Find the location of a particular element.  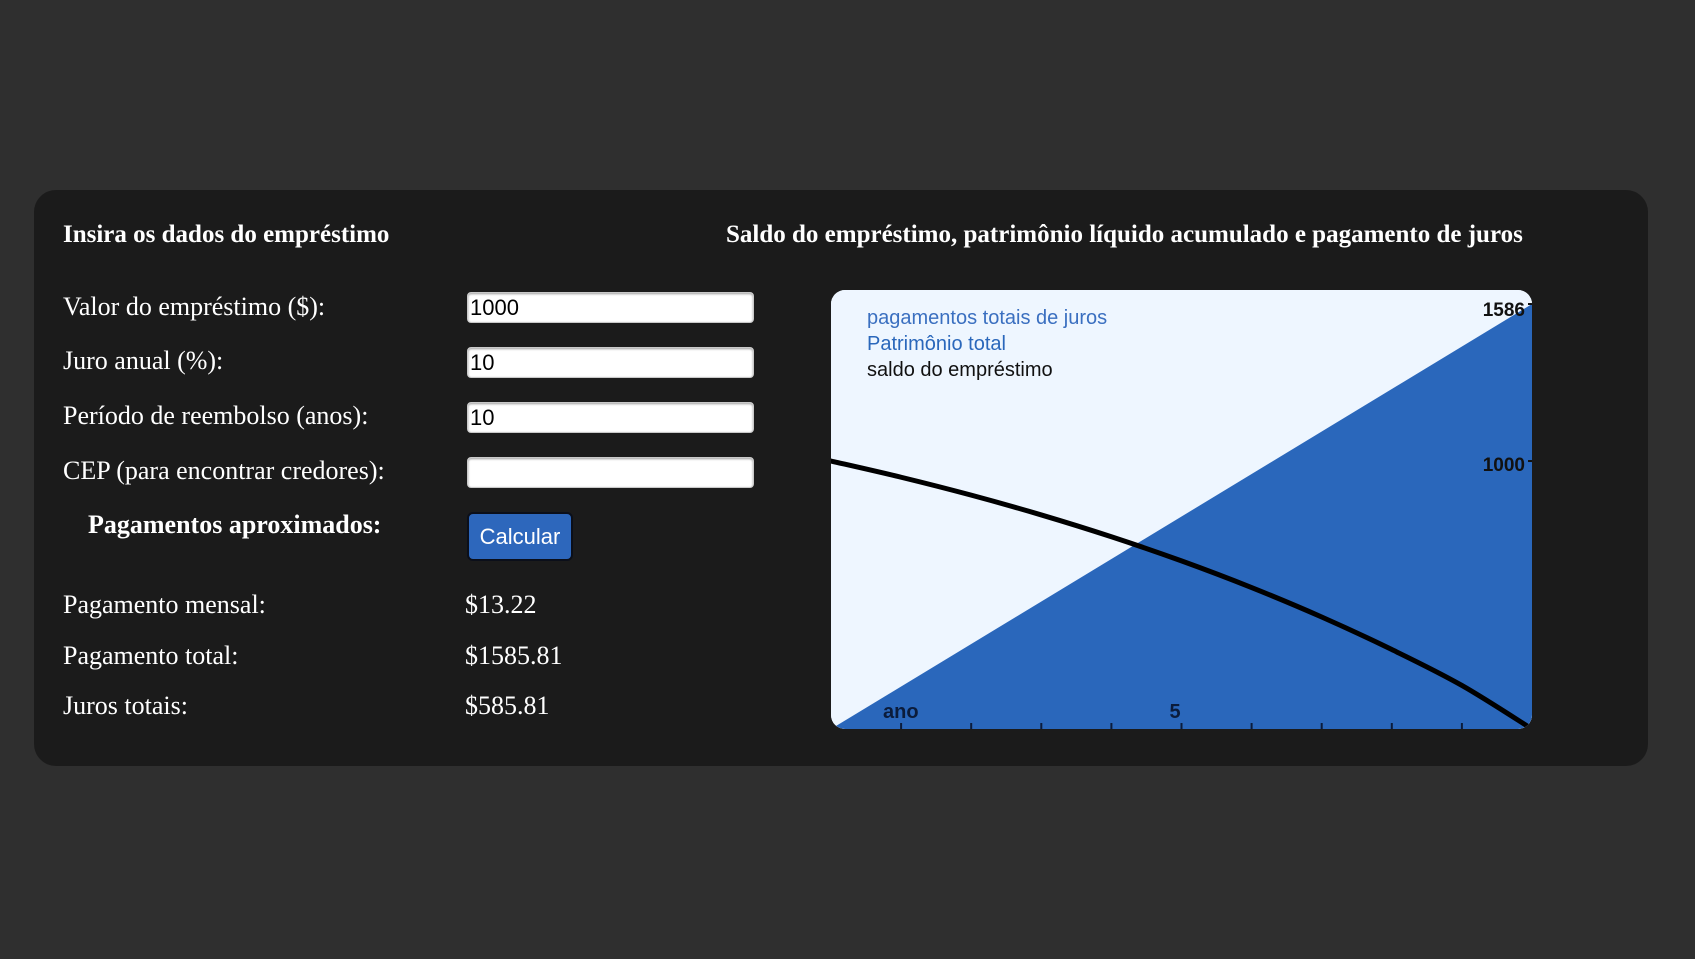

y-tick-label-1000: 1000 is located at coordinates (1504, 465).